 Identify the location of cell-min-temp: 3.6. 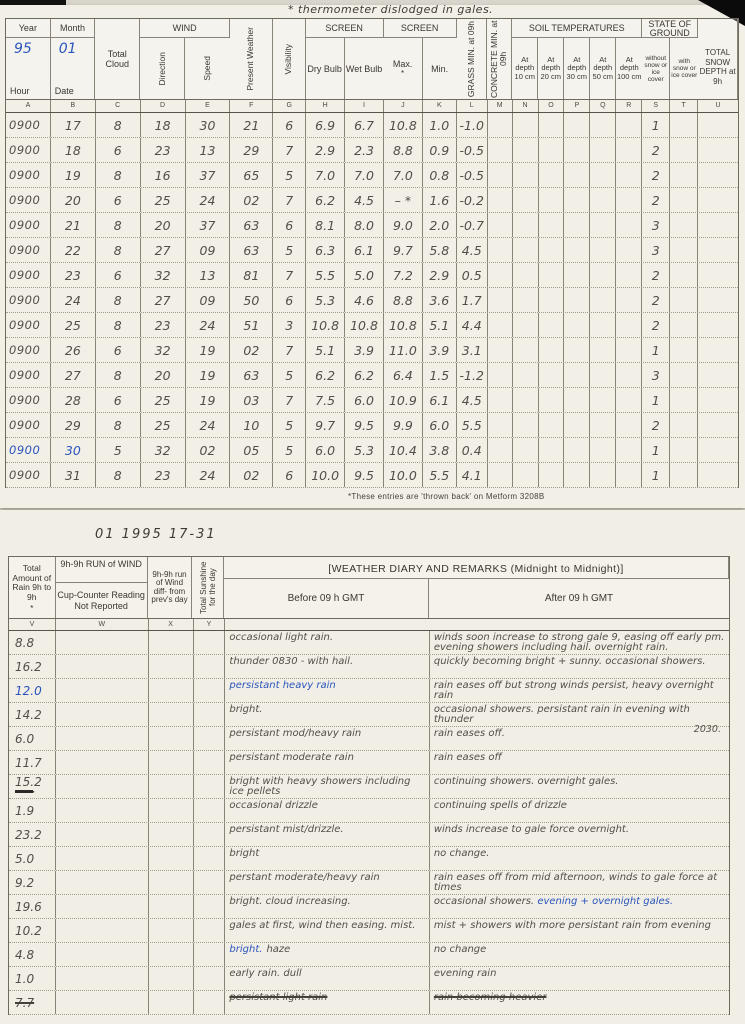
(440, 300).